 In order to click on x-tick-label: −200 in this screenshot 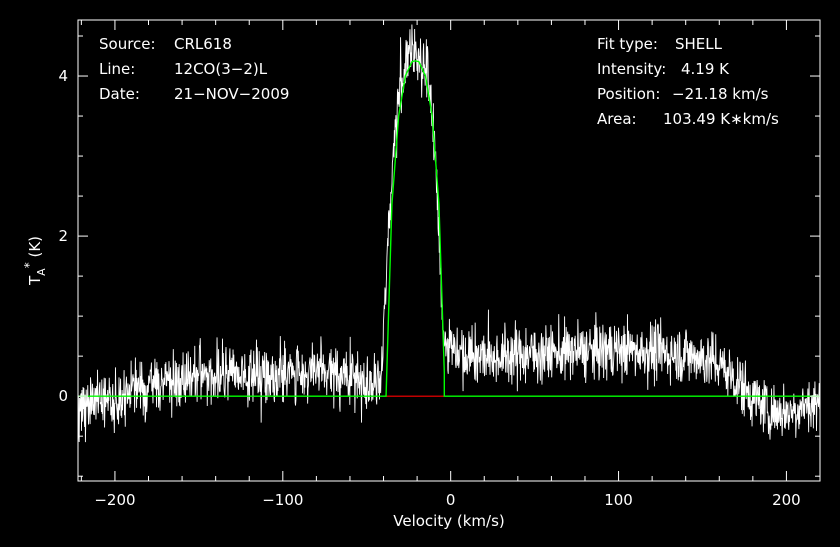, I will do `click(114, 500)`.